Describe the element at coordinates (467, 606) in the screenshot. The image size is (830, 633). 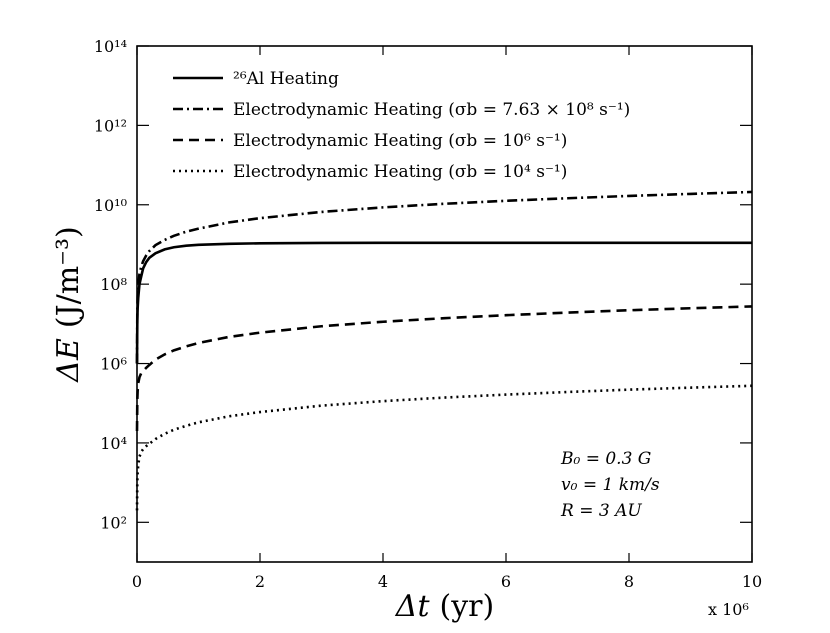
I see `x-axis-unit: (yr)` at that location.